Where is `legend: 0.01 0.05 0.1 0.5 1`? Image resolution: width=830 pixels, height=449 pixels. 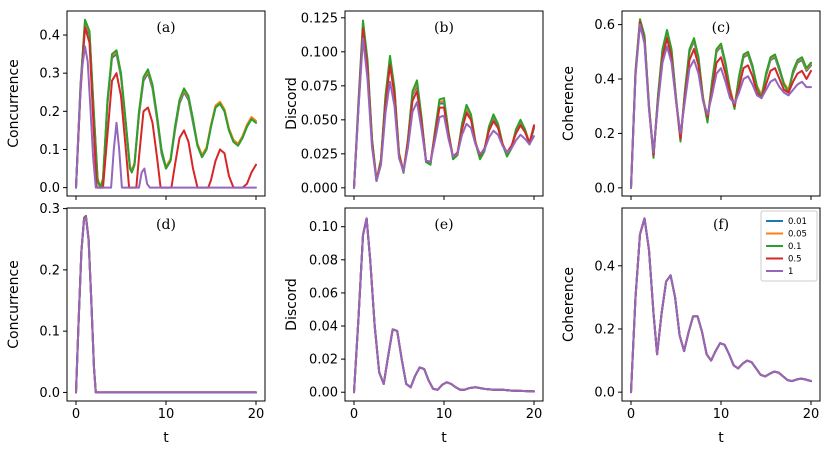
legend: 0.01 0.05 0.1 0.5 1 is located at coordinates (789, 246).